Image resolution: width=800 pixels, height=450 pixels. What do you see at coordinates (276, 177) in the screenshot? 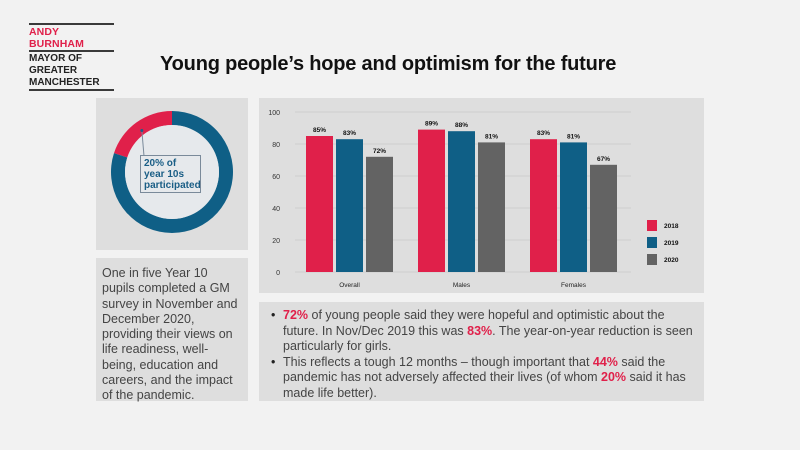
I see `y-tick-label: 60` at bounding box center [276, 177].